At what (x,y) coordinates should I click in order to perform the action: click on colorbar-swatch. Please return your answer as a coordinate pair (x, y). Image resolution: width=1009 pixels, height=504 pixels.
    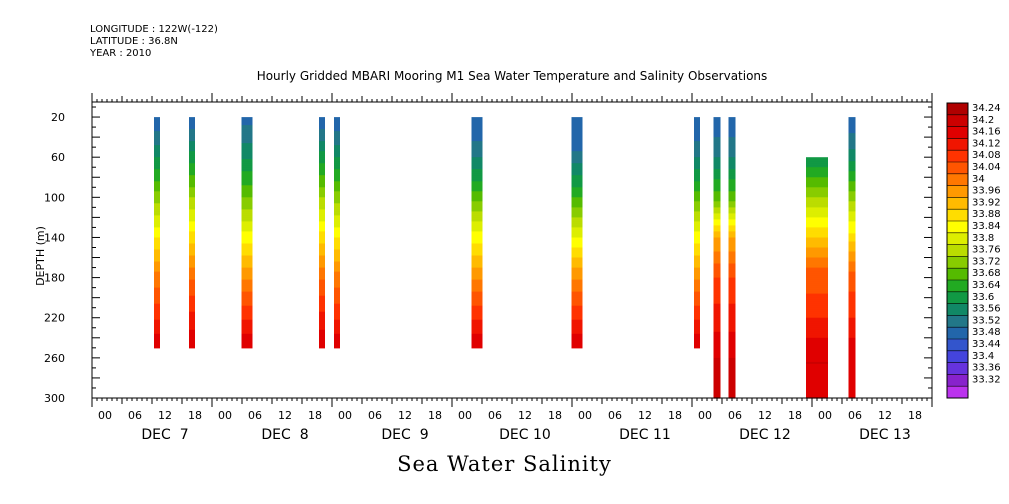
    Looking at the image, I should click on (957, 321).